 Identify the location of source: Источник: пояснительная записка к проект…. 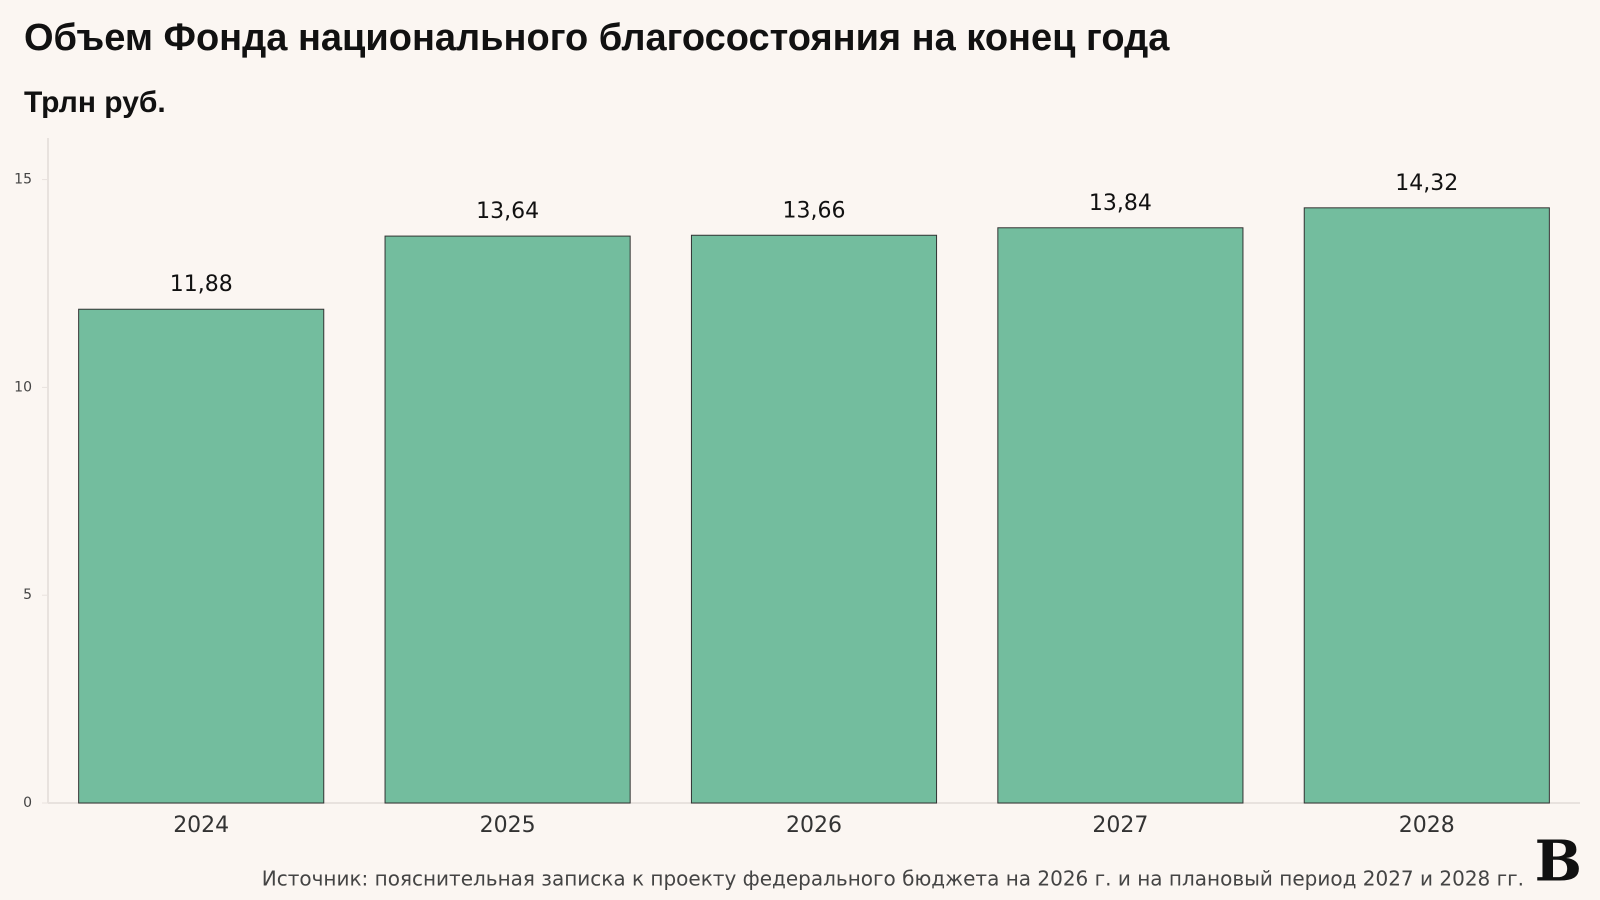
(893, 879).